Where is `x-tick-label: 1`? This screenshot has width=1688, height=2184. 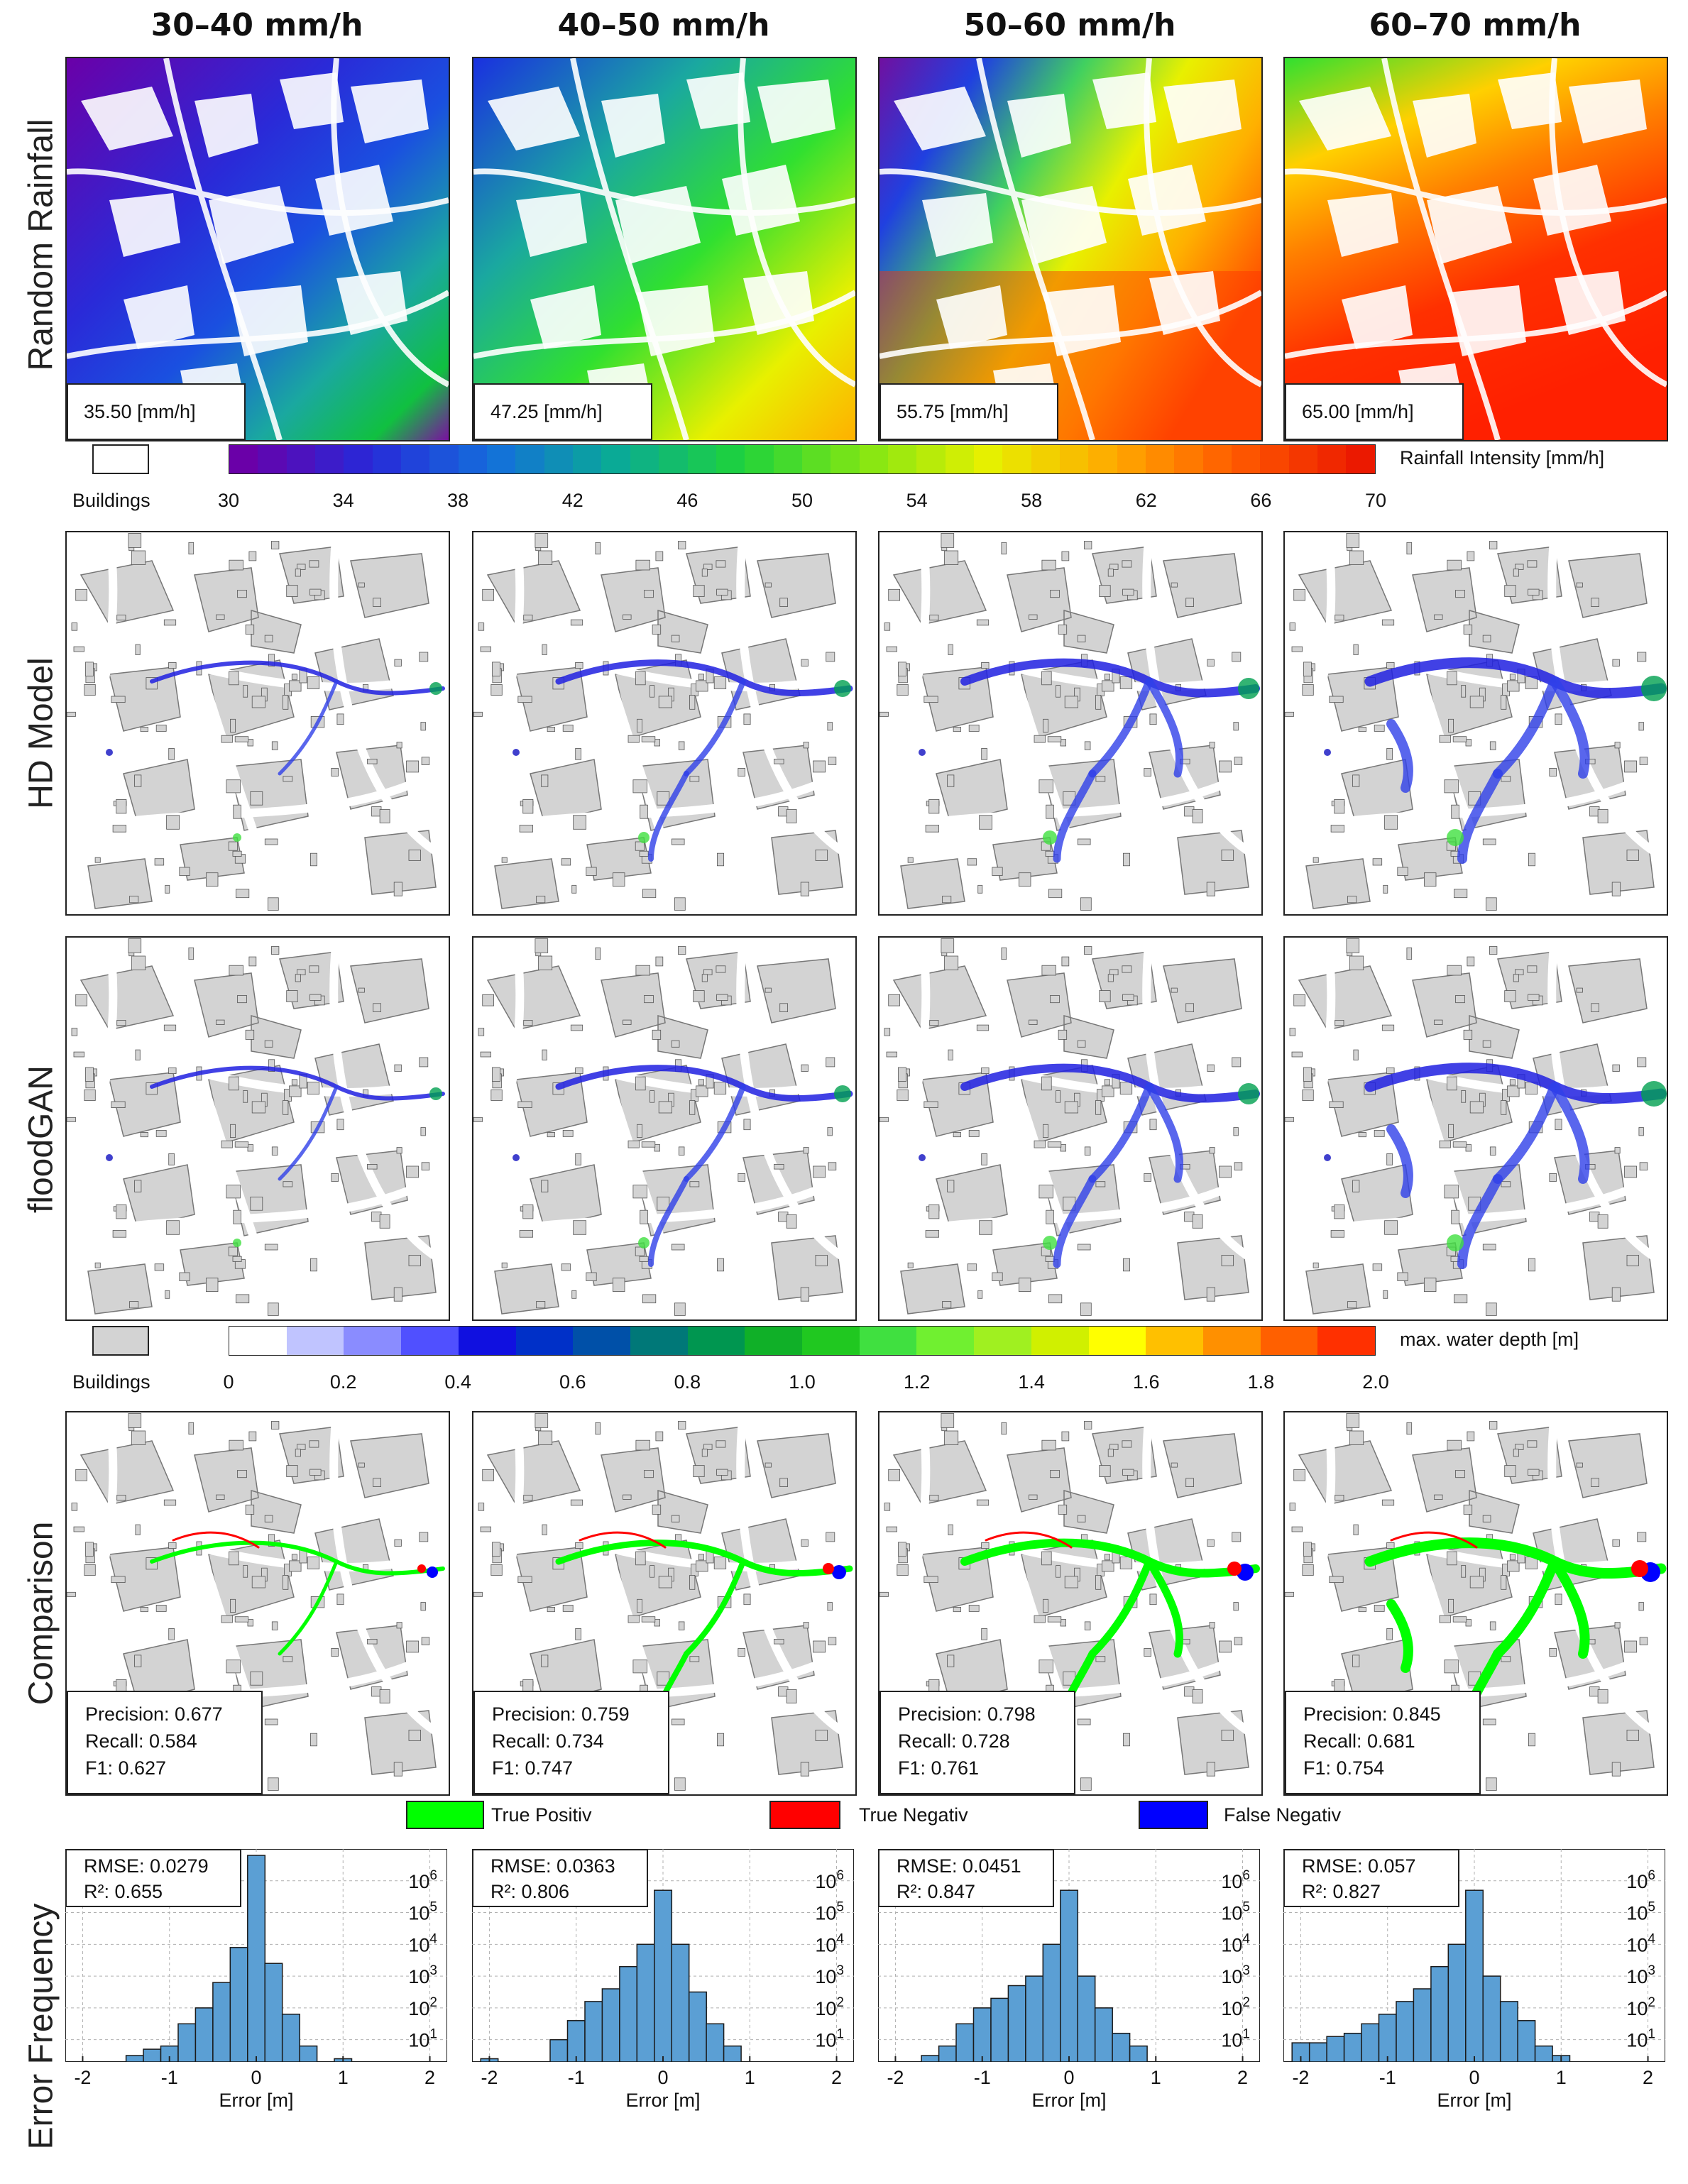
x-tick-label: 1 is located at coordinates (1156, 2078).